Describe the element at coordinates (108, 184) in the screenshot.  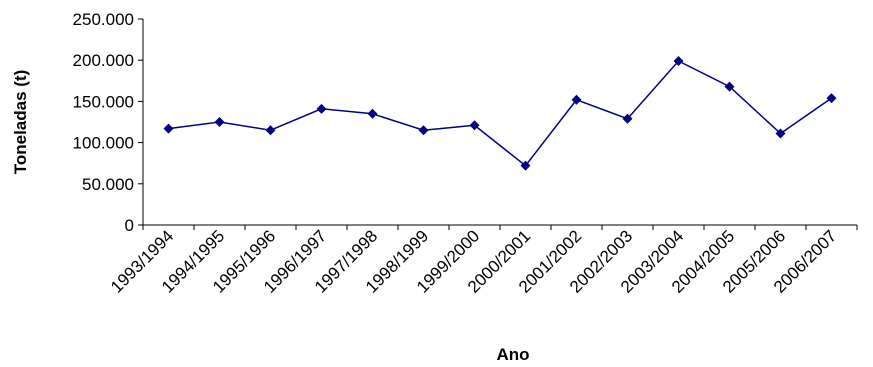
I see `y-tick-label: 50.000` at that location.